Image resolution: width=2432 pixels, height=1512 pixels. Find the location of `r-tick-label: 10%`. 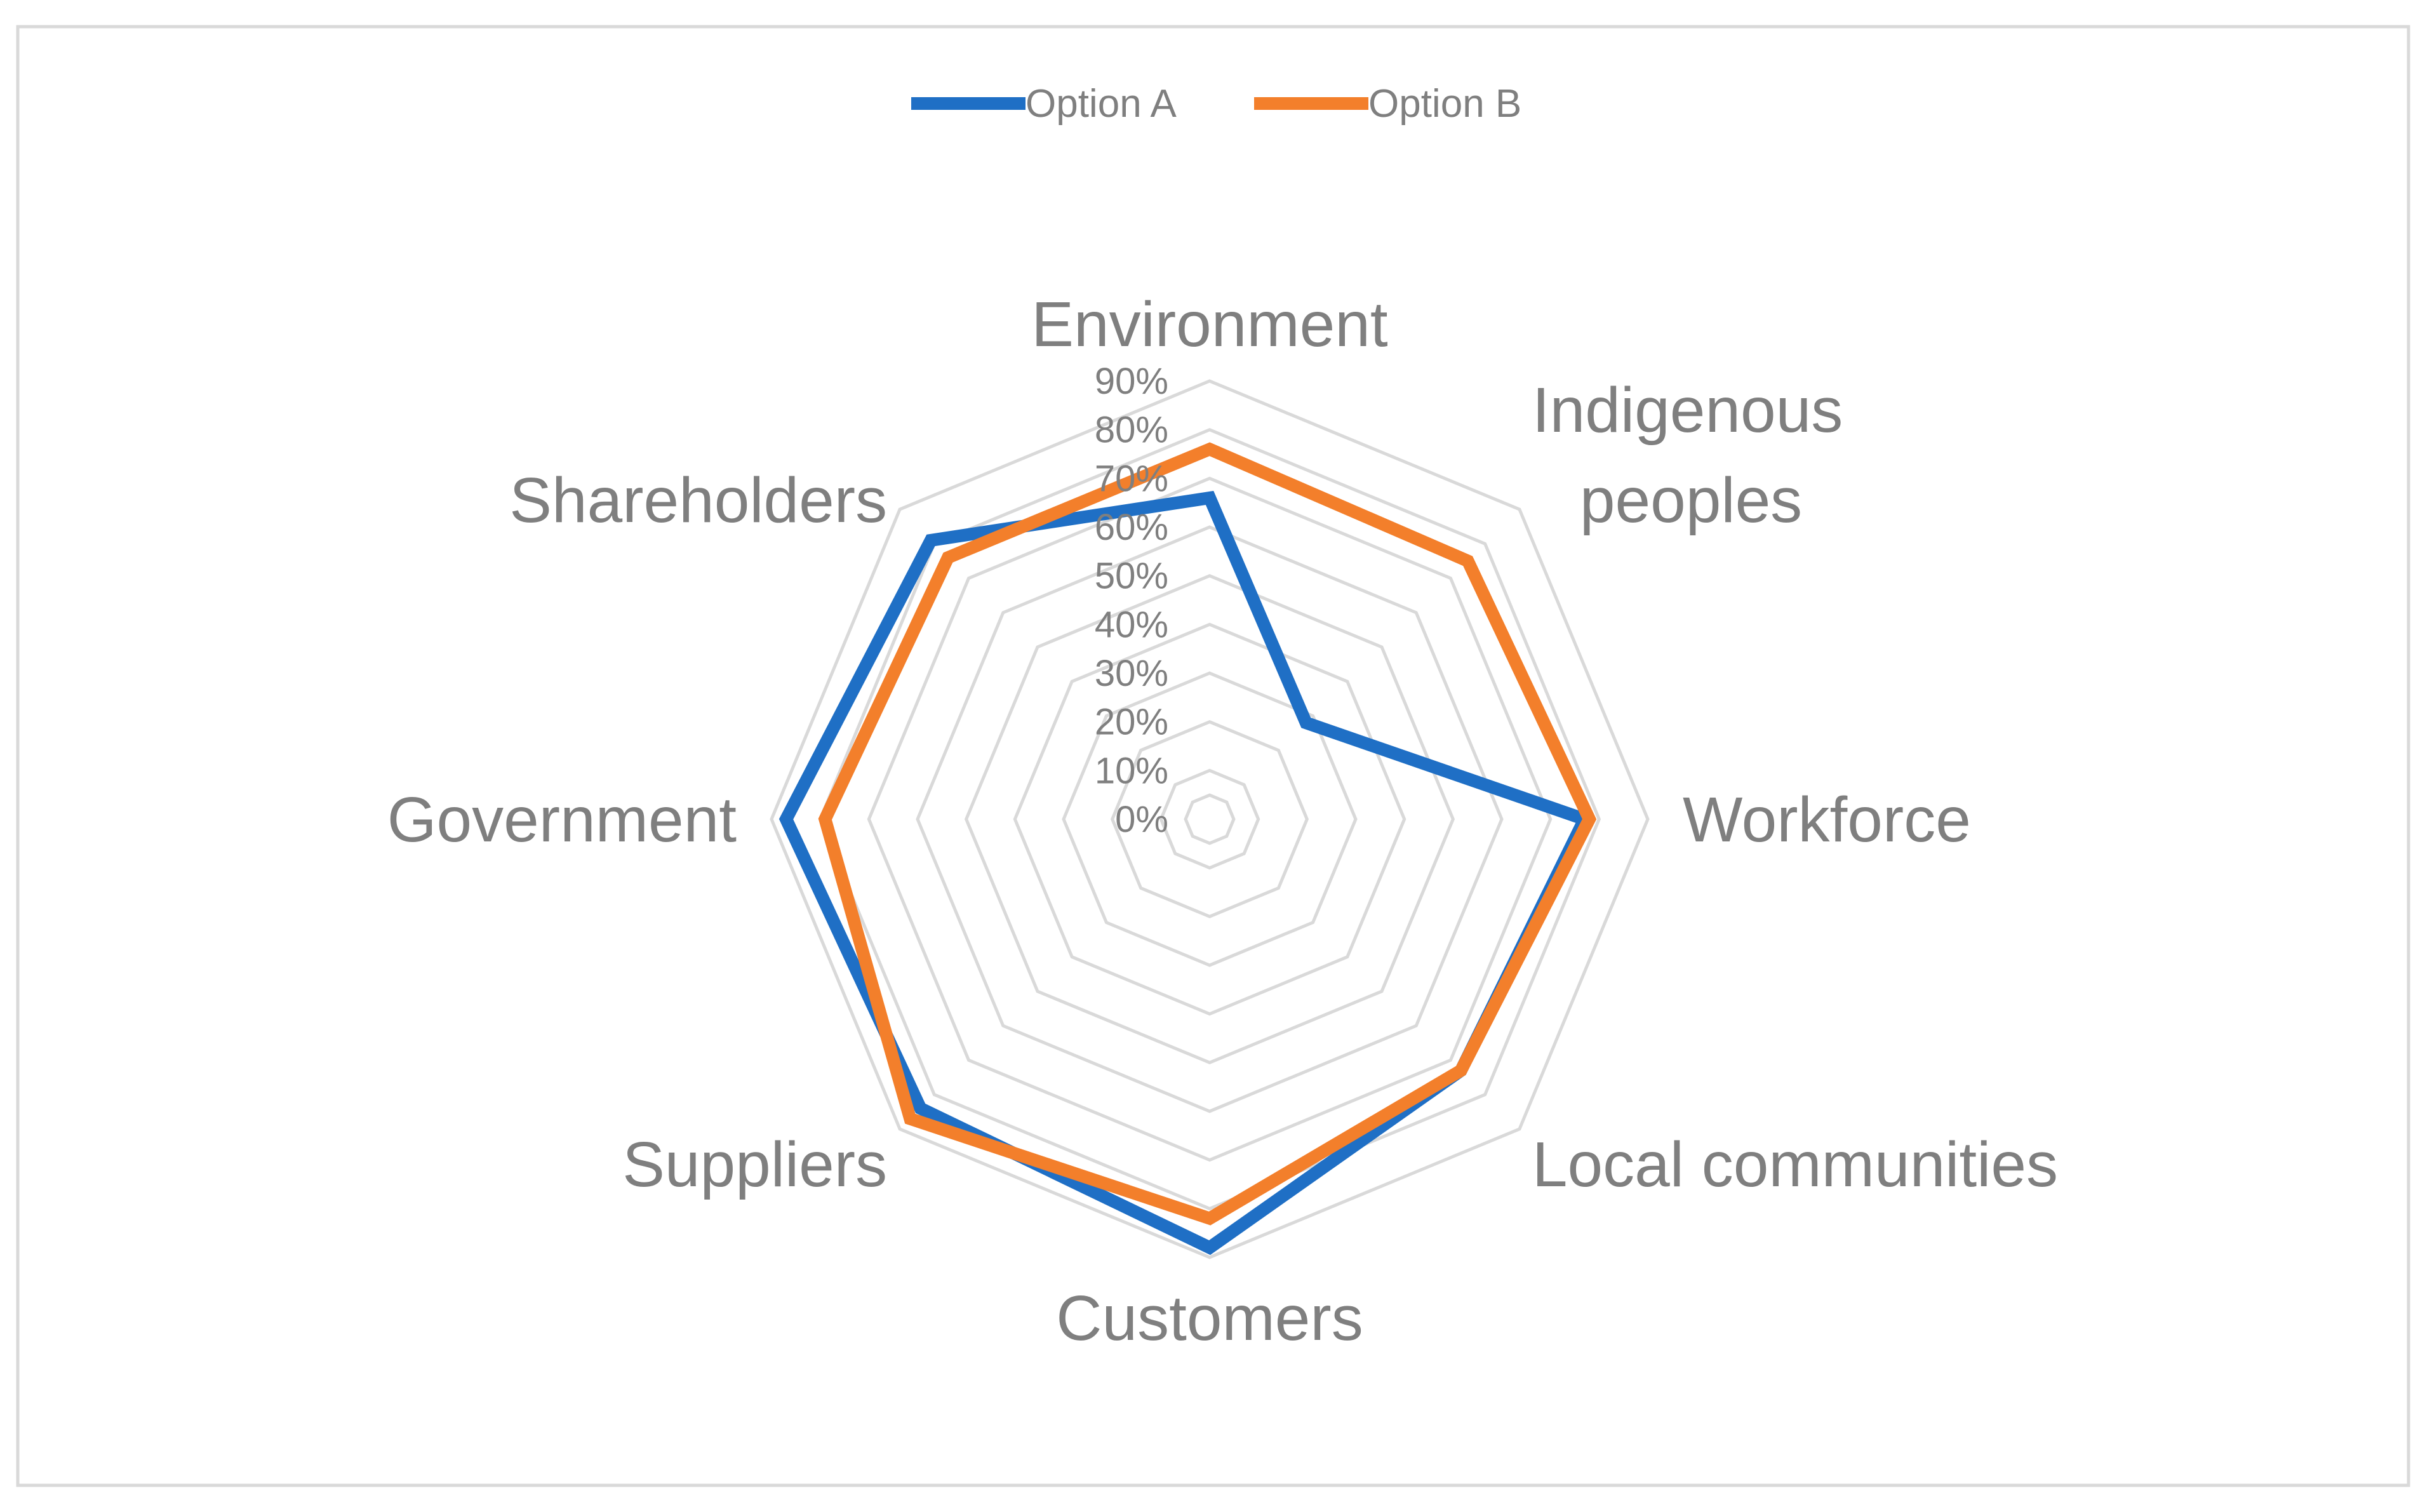

r-tick-label: 10% is located at coordinates (1131, 770).